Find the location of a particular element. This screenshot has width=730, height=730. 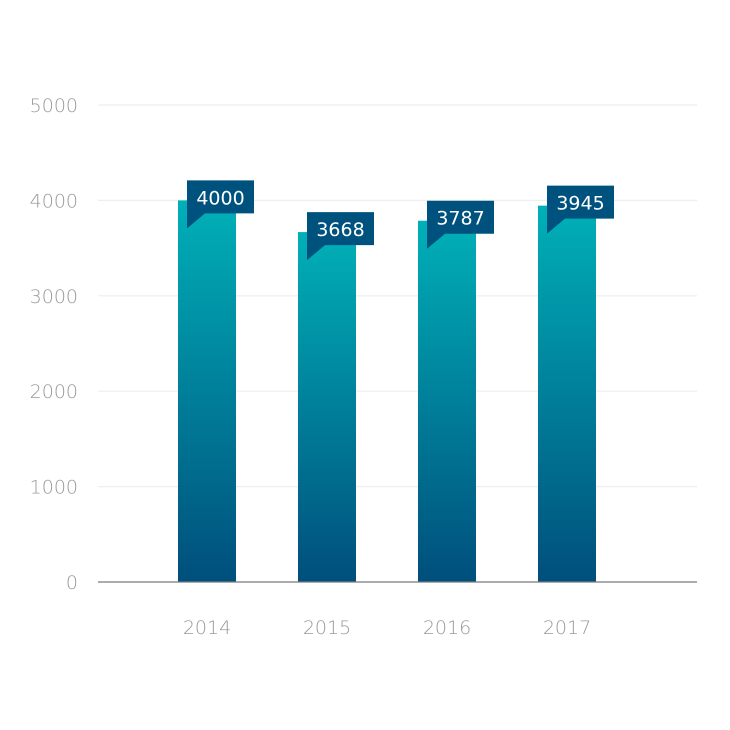

data-labels: 4000 3668 3787 3945 is located at coordinates (400, 220).